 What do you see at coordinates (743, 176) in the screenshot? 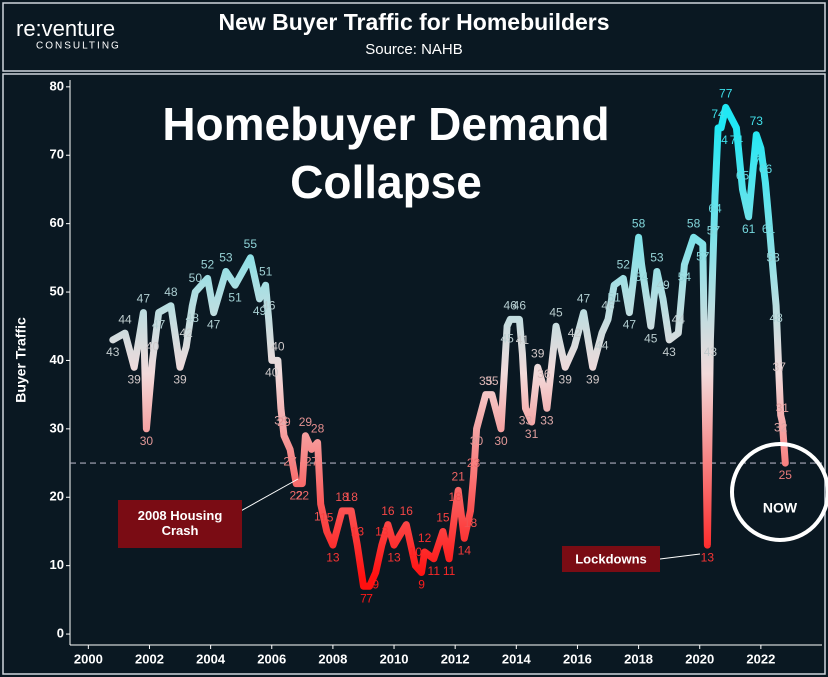
I see `data-label: 65` at bounding box center [743, 176].